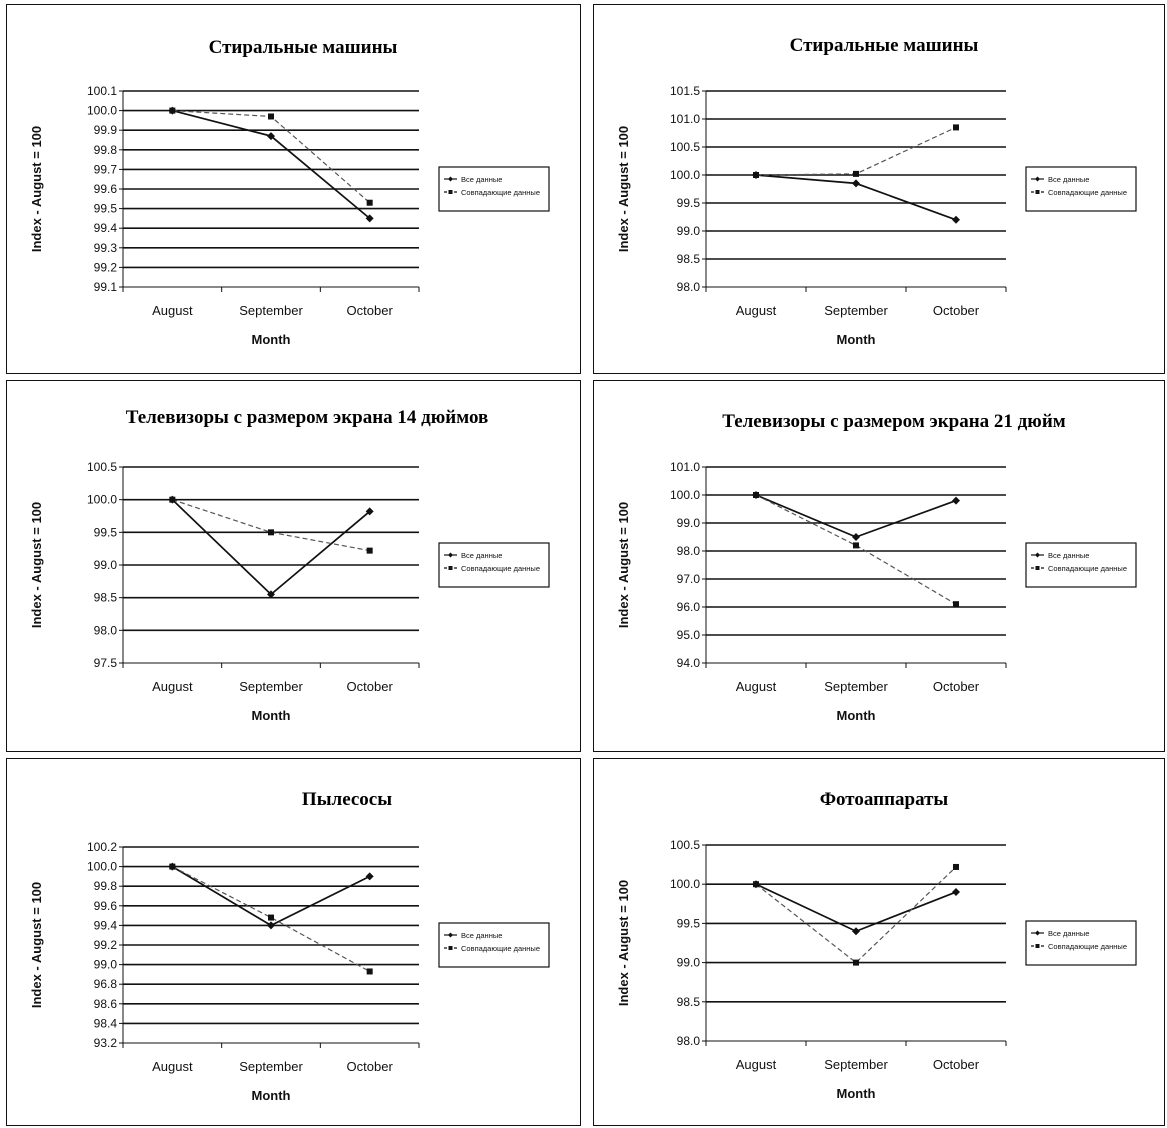 Image resolution: width=1167 pixels, height=1128 pixels. Describe the element at coordinates (106, 248) in the screenshot. I see `y-tick-label: 99.3` at that location.